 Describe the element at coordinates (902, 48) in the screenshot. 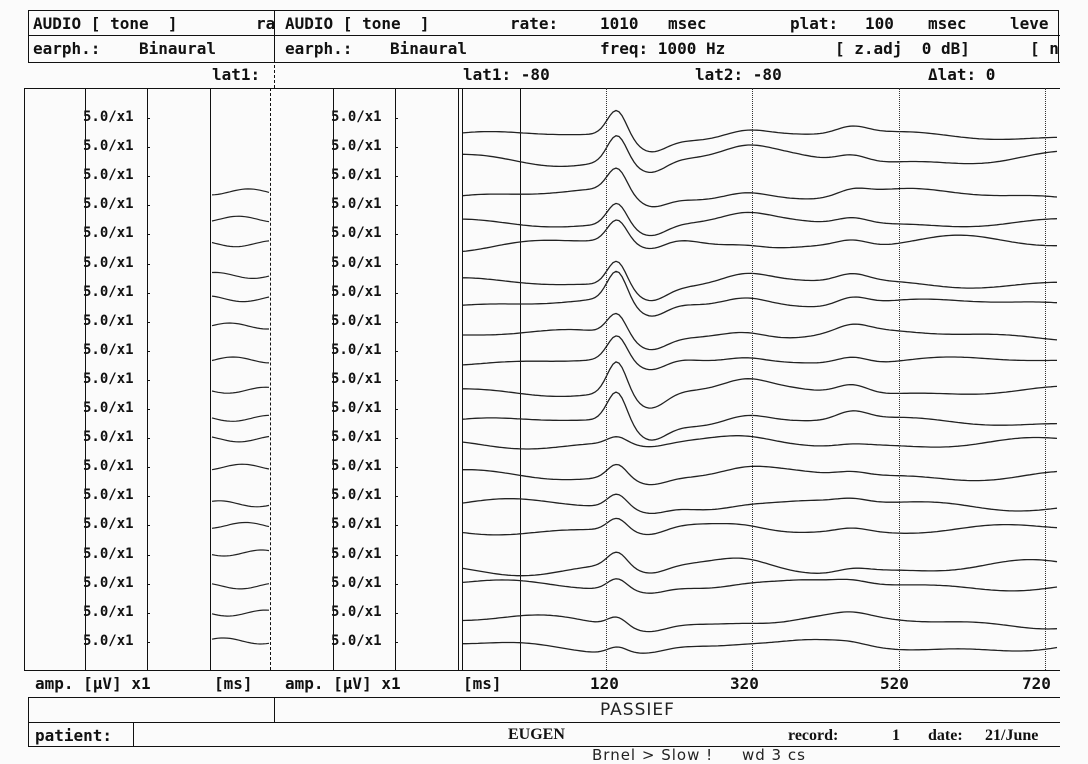

I see `zadj-label: [ z.adj 0 dB]` at that location.